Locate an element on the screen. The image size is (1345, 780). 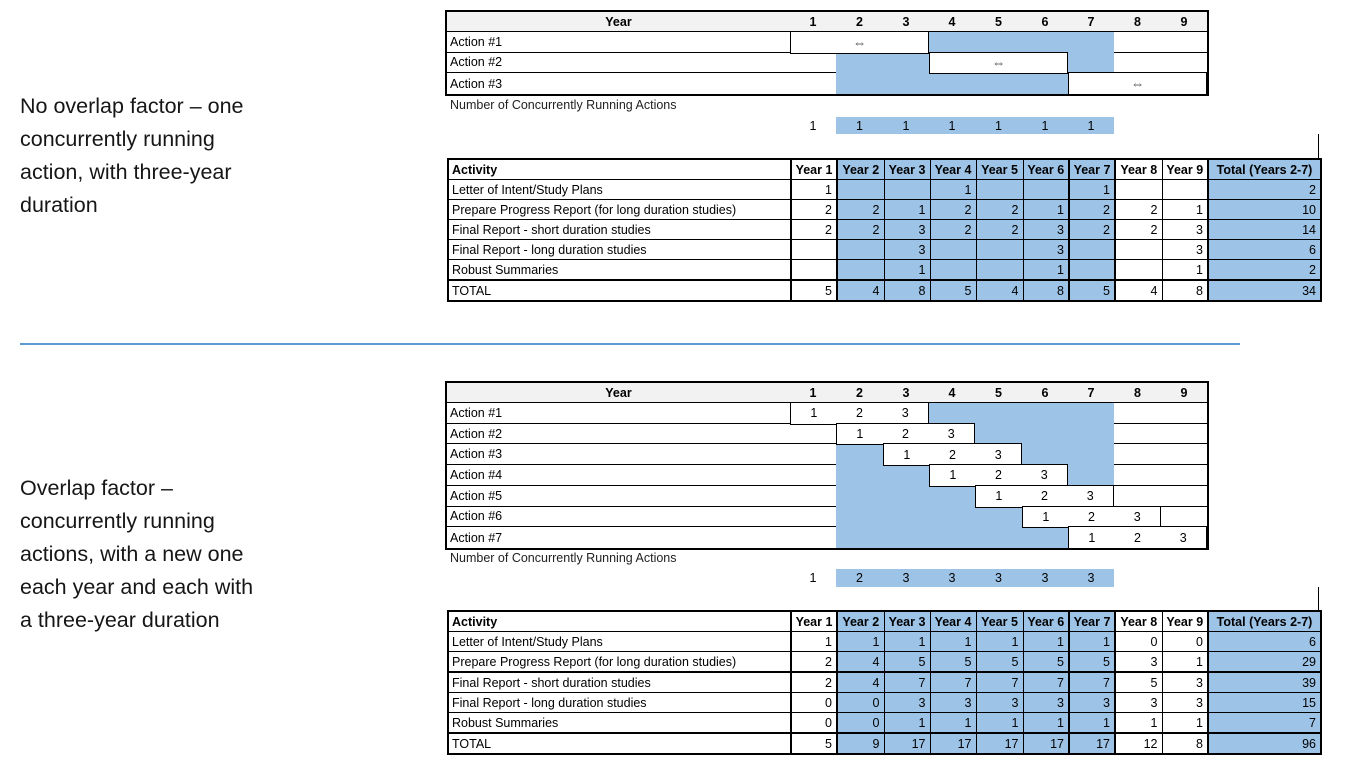
activity-label-cell: Final Report - long duration studies is located at coordinates (619, 249).